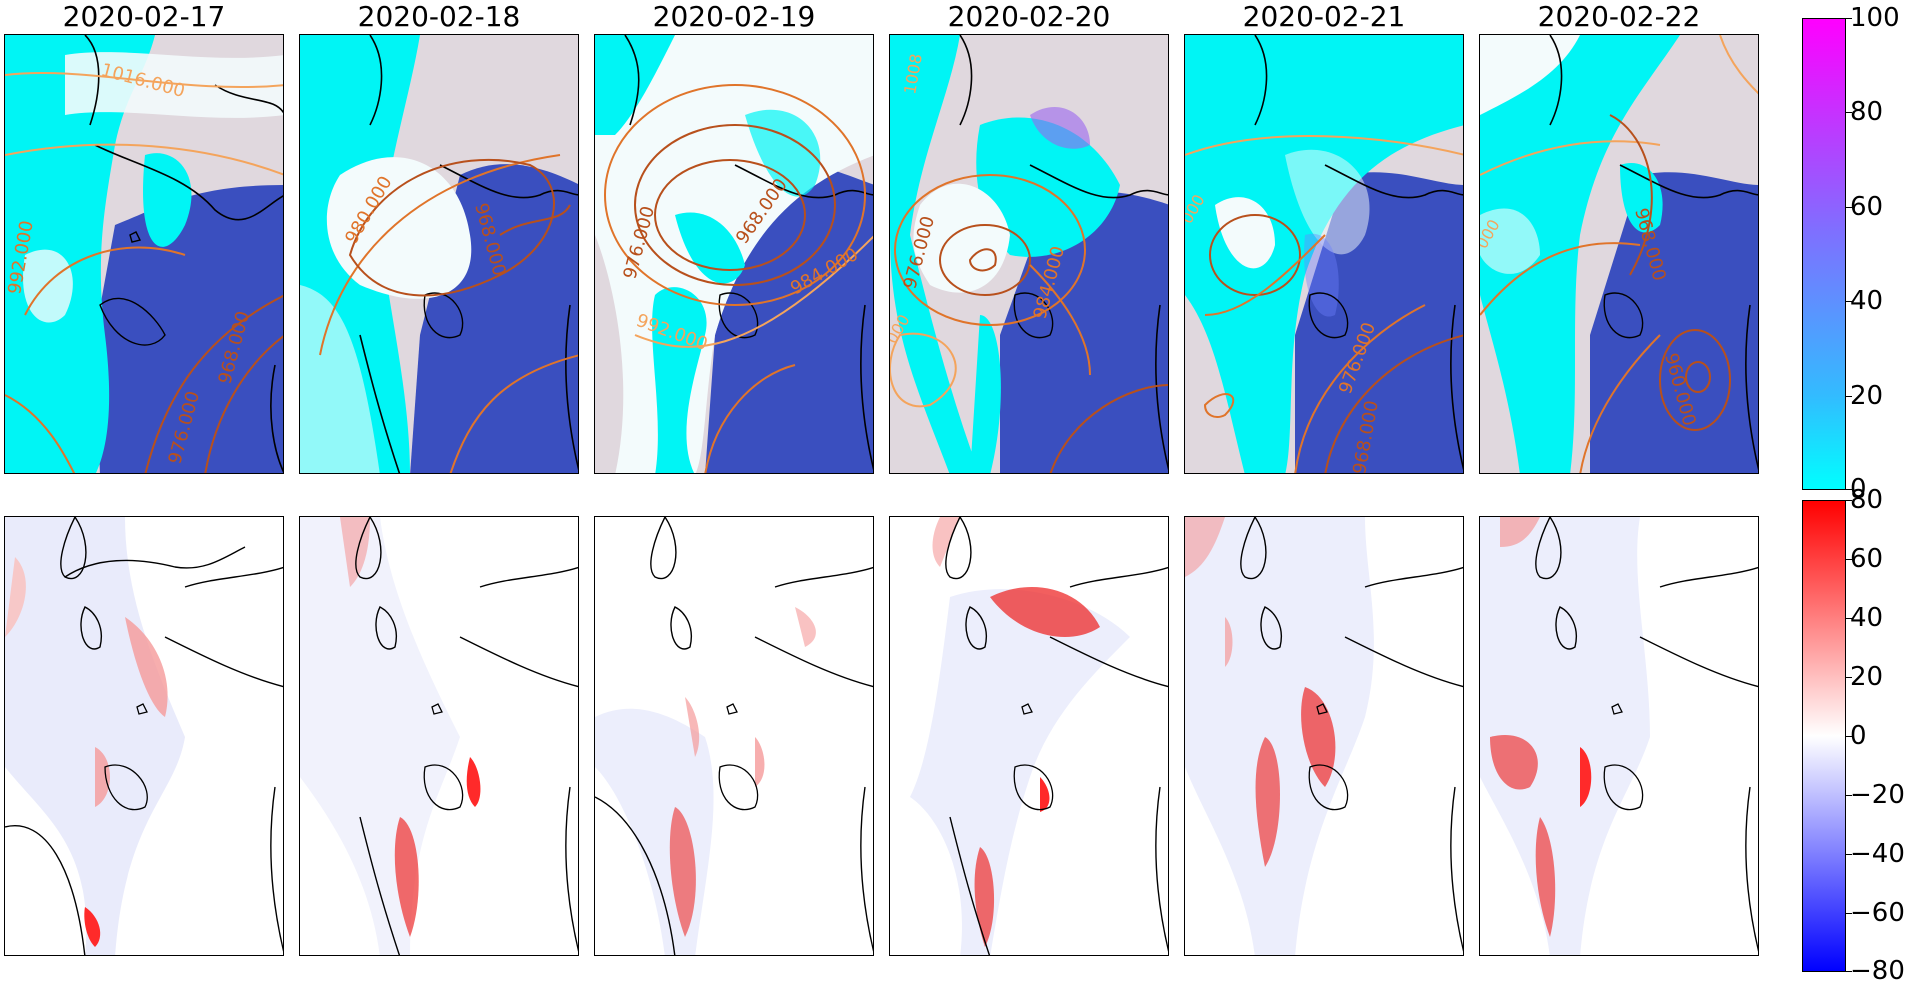 This screenshot has height=993, width=1920. Describe the element at coordinates (439, 254) in the screenshot. I see `map-panel-top-2: 980.000 968.000` at that location.